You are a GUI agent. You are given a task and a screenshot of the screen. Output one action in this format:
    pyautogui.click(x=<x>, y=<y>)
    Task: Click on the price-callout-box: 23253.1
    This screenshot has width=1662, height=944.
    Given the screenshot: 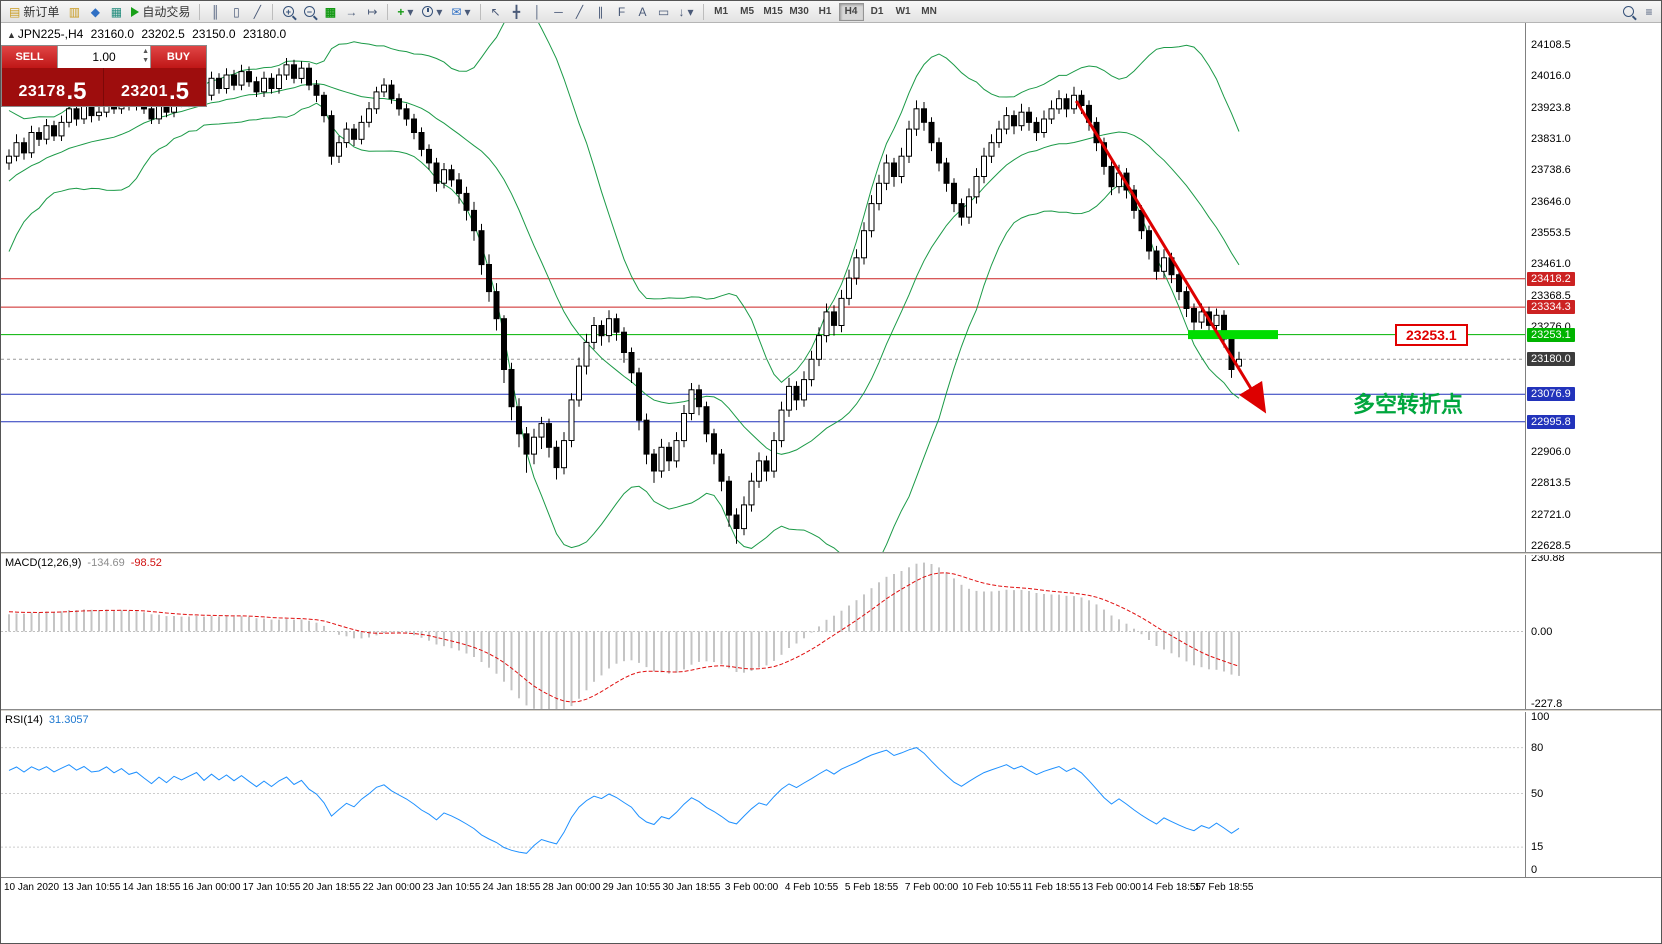 What is the action you would take?
    pyautogui.click(x=1431, y=334)
    